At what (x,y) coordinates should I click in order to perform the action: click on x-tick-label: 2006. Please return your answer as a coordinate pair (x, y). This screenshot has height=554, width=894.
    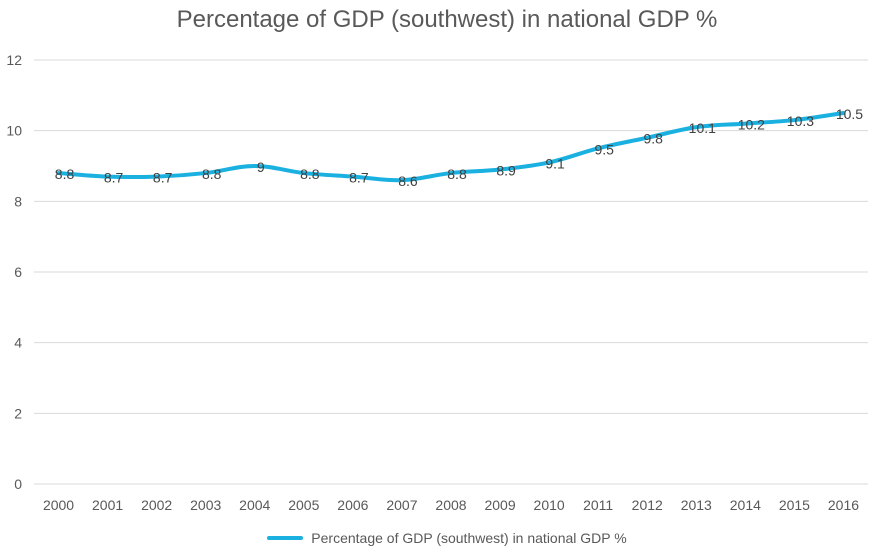
    Looking at the image, I should click on (352, 505).